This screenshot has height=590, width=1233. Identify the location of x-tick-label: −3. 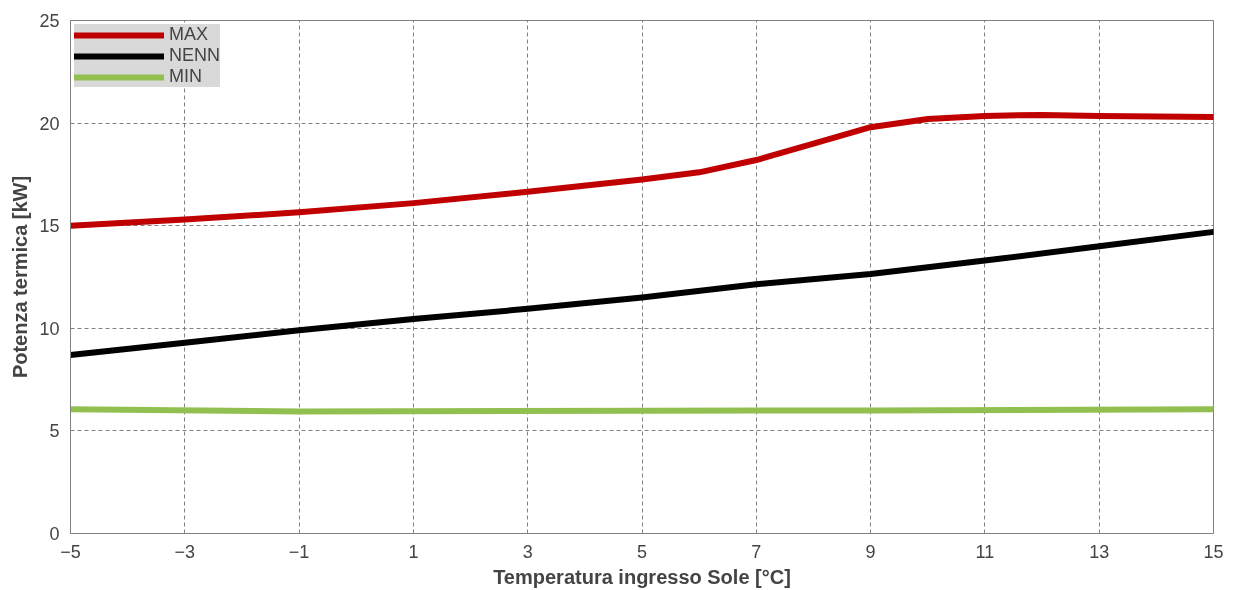
(185, 551).